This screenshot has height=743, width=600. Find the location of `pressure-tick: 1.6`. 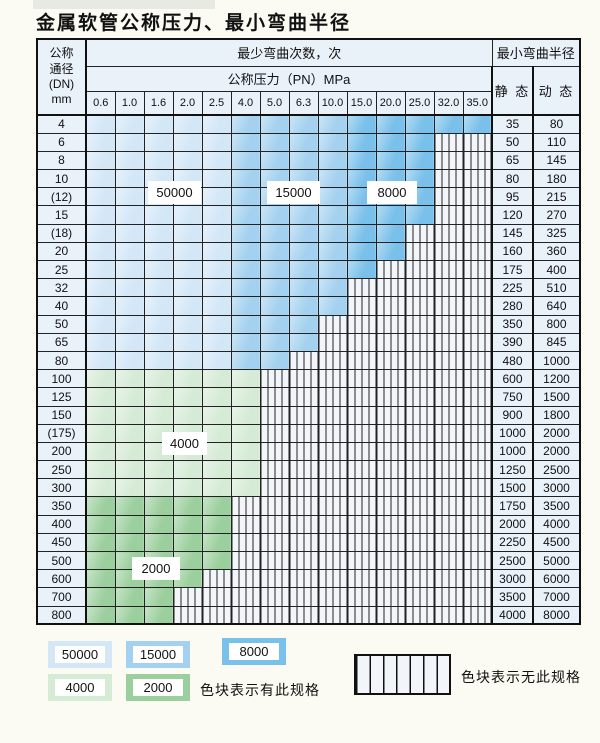

pressure-tick: 1.6 is located at coordinates (158, 103).